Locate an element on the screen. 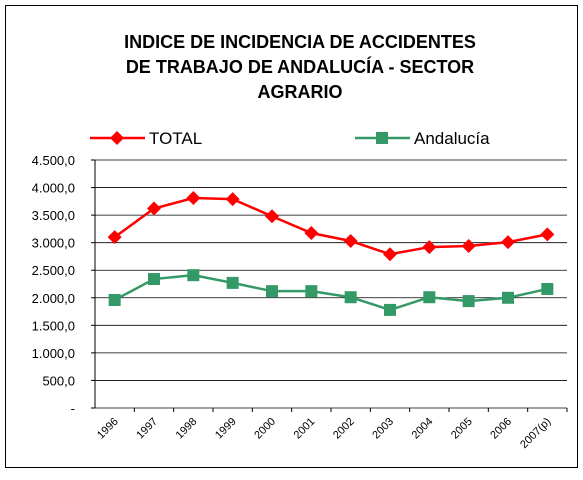 This screenshot has width=583, height=480. y-tick-label: 4.500,0 is located at coordinates (53, 160).